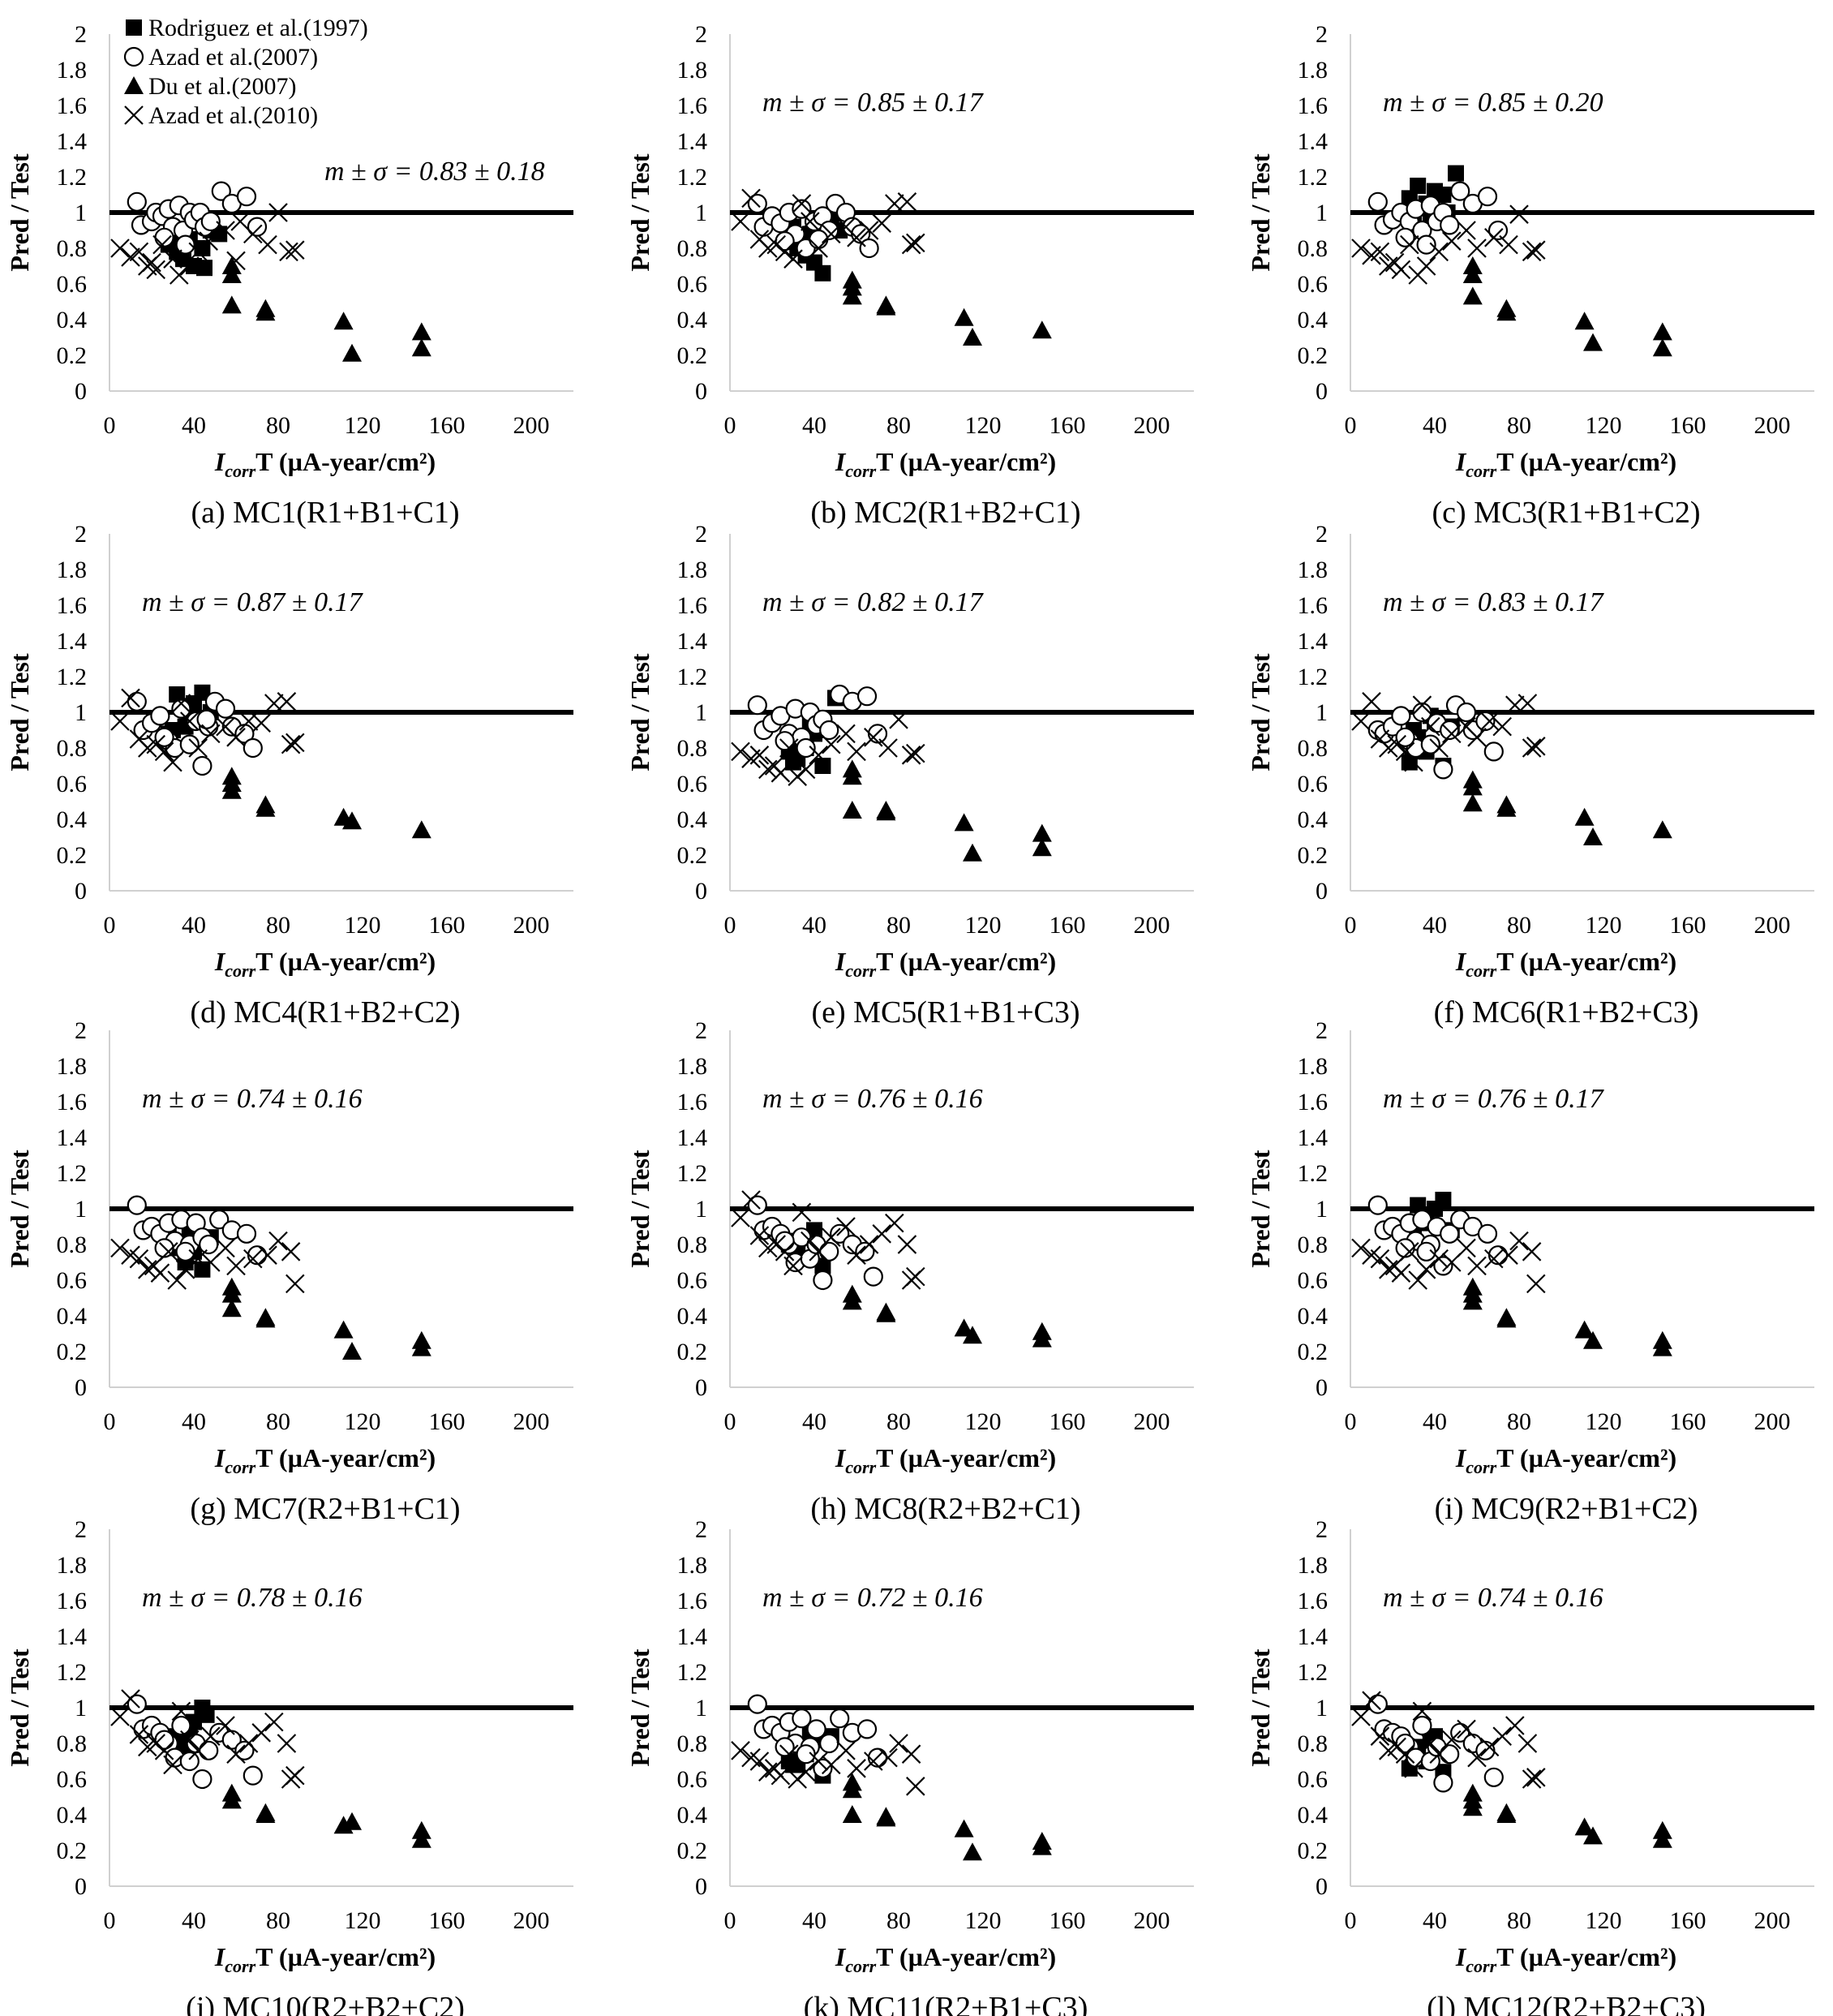  What do you see at coordinates (945, 513) in the screenshot?
I see `panel-caption: (b) MC2(R1+B2+C1)` at bounding box center [945, 513].